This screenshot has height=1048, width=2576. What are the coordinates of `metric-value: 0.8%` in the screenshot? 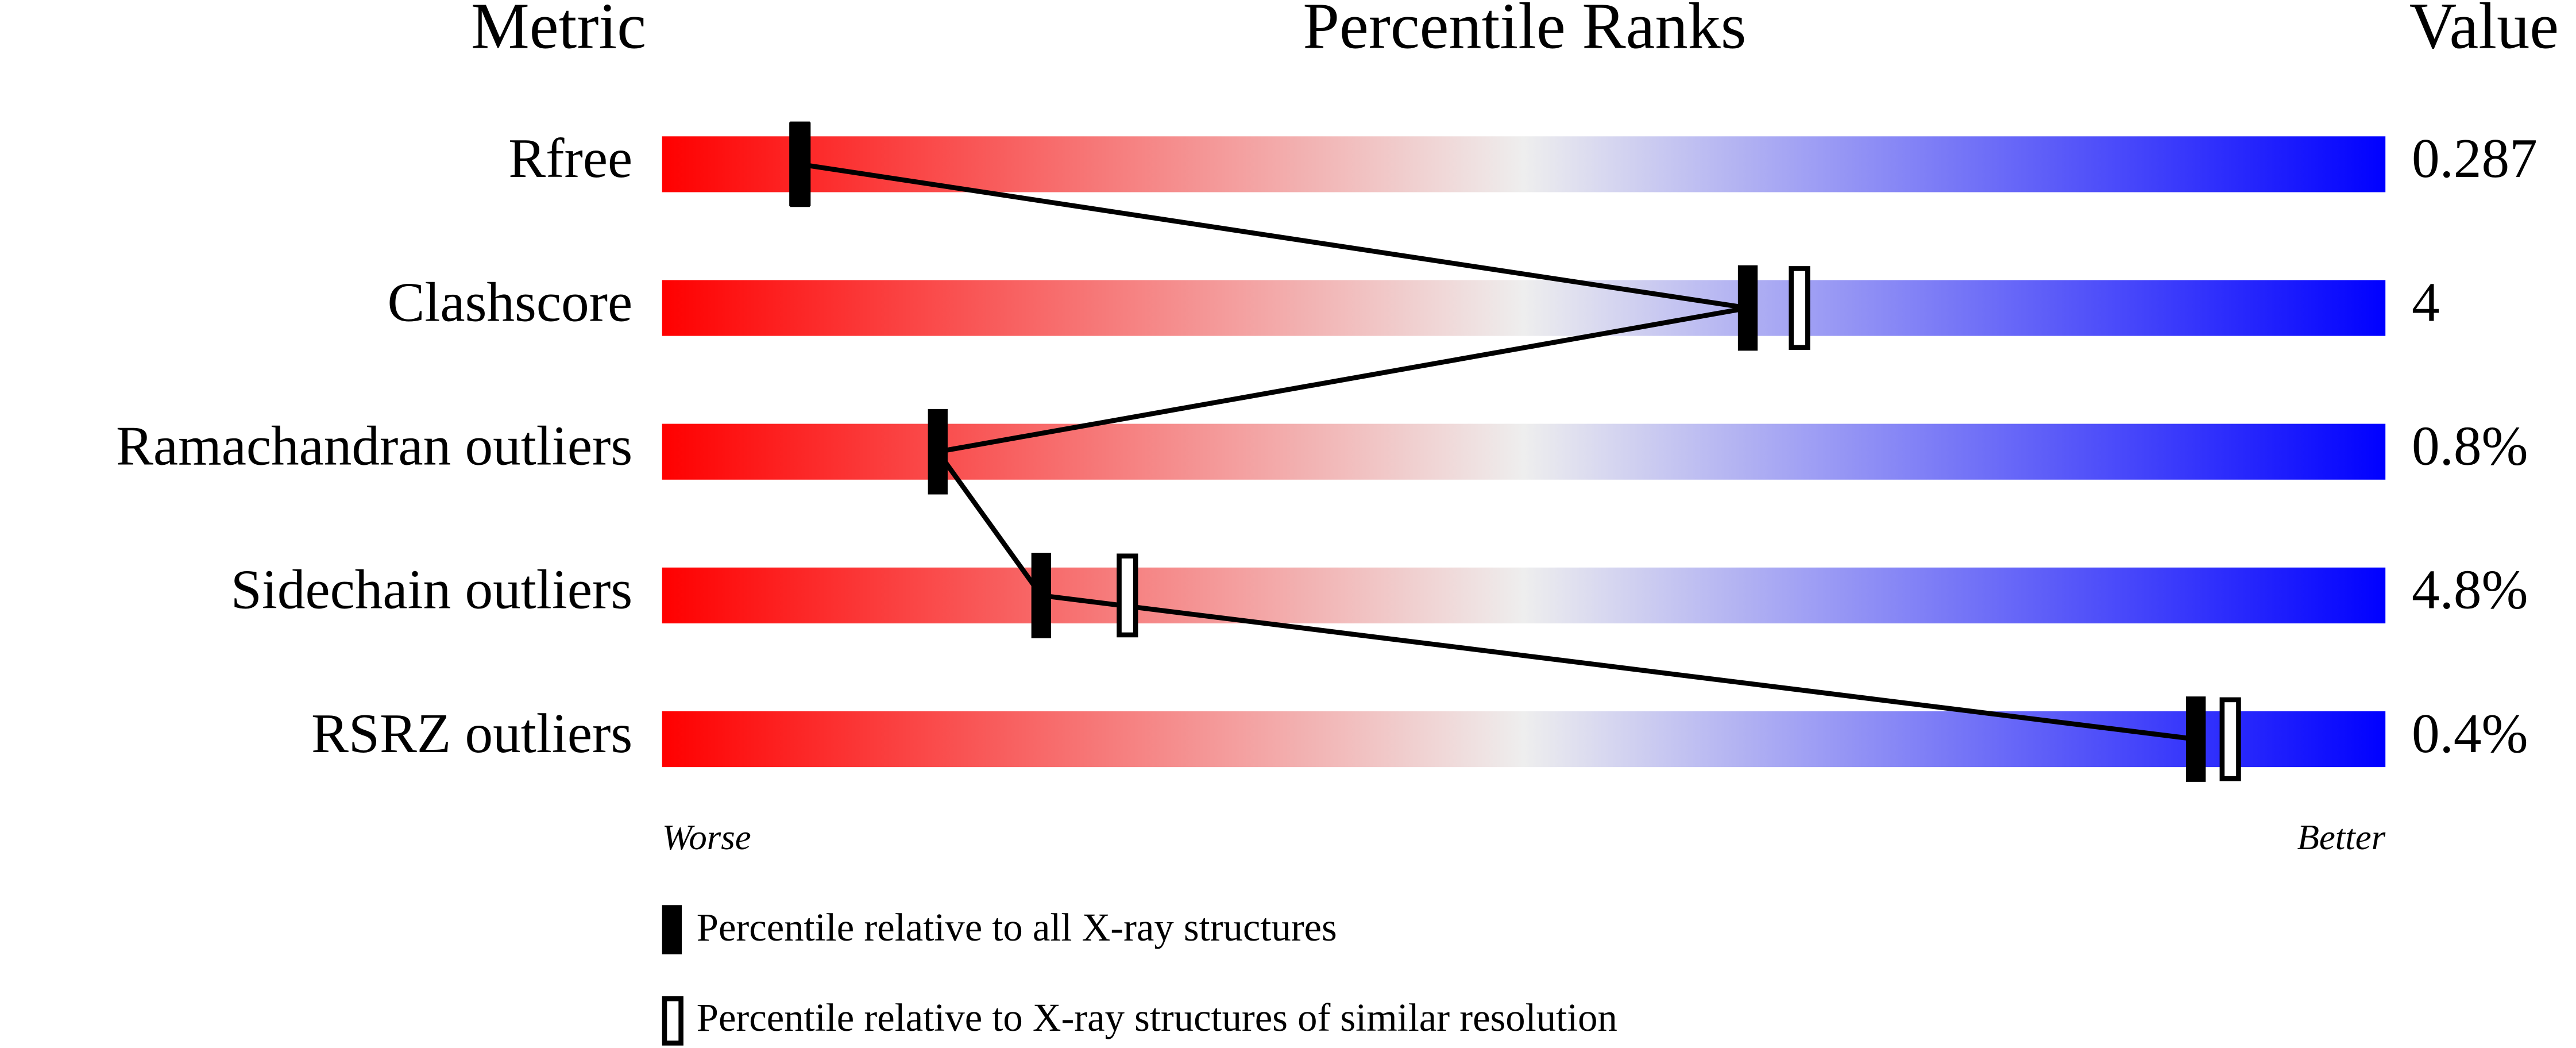 It's located at (2470, 446).